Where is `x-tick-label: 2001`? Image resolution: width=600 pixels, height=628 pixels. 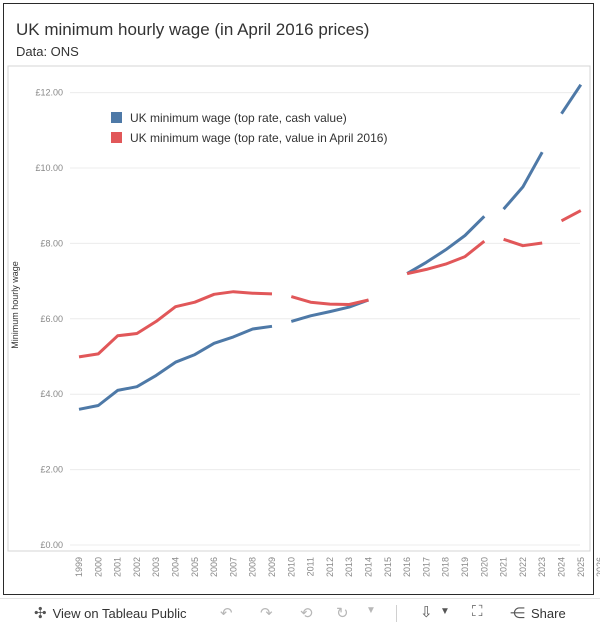 x-tick-label: 2001 is located at coordinates (118, 567).